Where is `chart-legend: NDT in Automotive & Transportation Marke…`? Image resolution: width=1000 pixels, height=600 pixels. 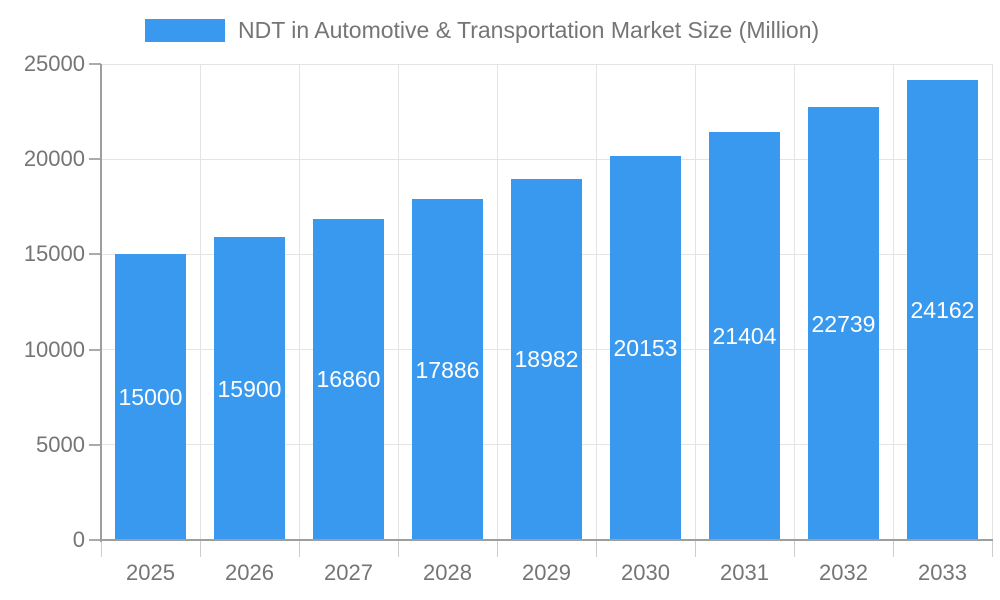 chart-legend: NDT in Automotive & Transportation Marke… is located at coordinates (482, 30).